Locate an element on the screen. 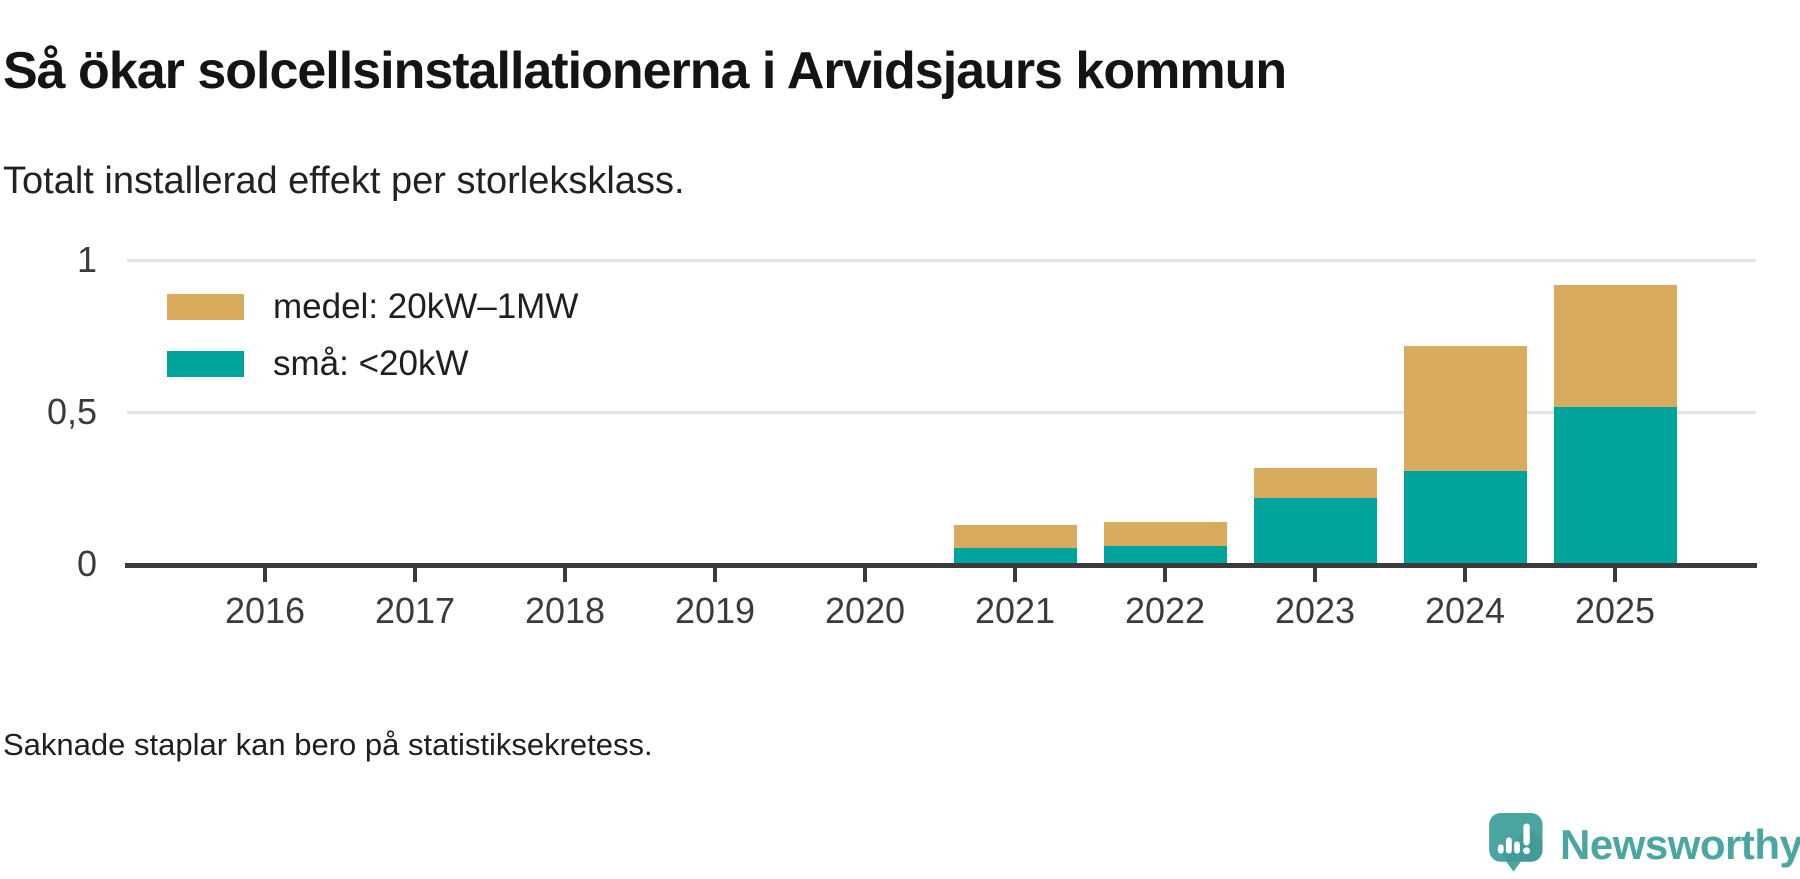  brand-name: Newsworthy is located at coordinates (1680, 844).